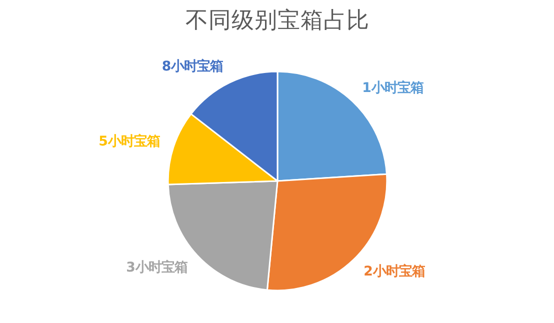 This screenshot has height=323, width=554. What do you see at coordinates (278, 21) in the screenshot?
I see `chart-title: 不同级别宝箱占比` at bounding box center [278, 21].